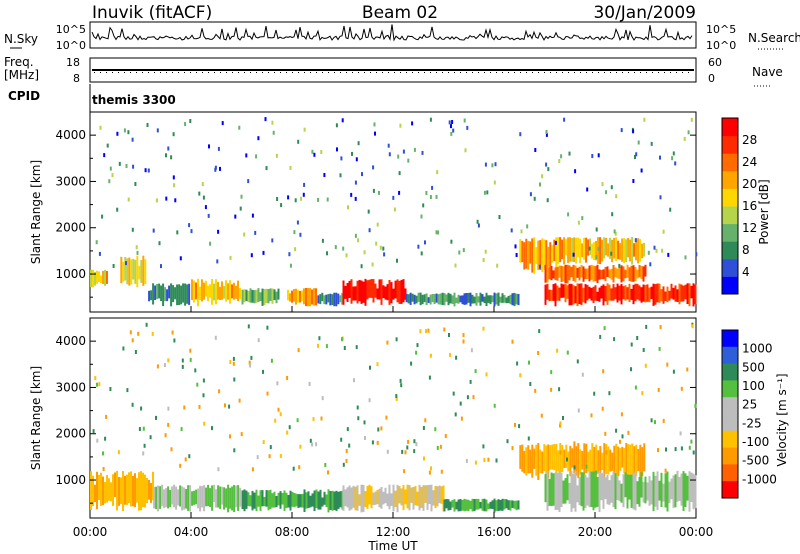  Describe the element at coordinates (191, 532) in the screenshot. I see `x-tick-label: 04:00` at that location.